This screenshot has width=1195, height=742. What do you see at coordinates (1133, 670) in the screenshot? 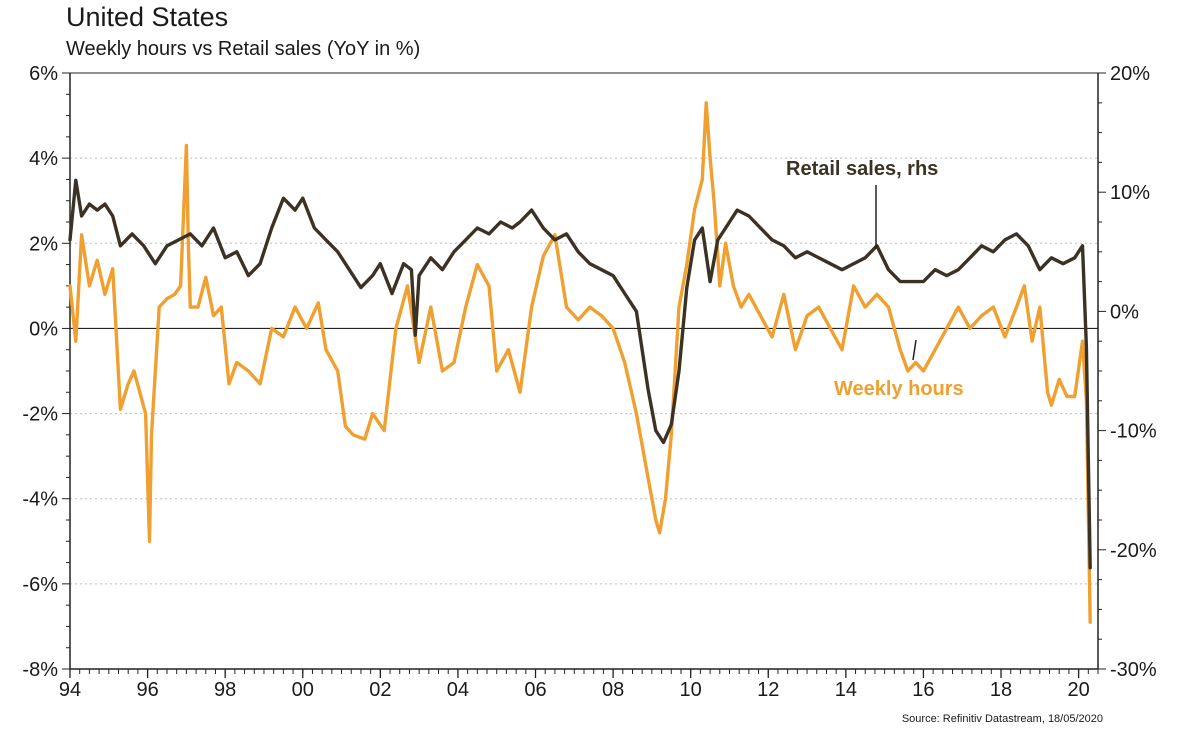
I see `y-right-tick-label: -30%` at bounding box center [1133, 670].